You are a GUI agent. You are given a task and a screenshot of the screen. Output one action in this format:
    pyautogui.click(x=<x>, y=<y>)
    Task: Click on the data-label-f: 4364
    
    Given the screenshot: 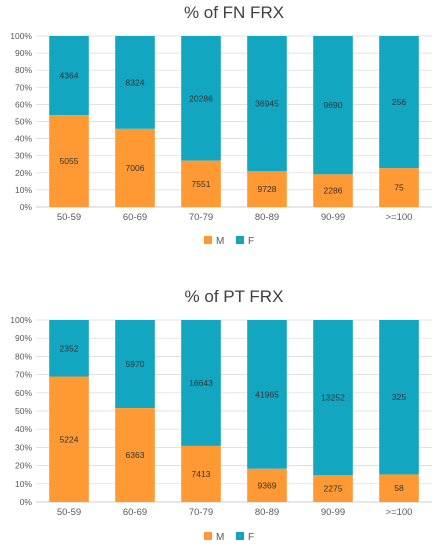 What is the action you would take?
    pyautogui.click(x=69, y=76)
    